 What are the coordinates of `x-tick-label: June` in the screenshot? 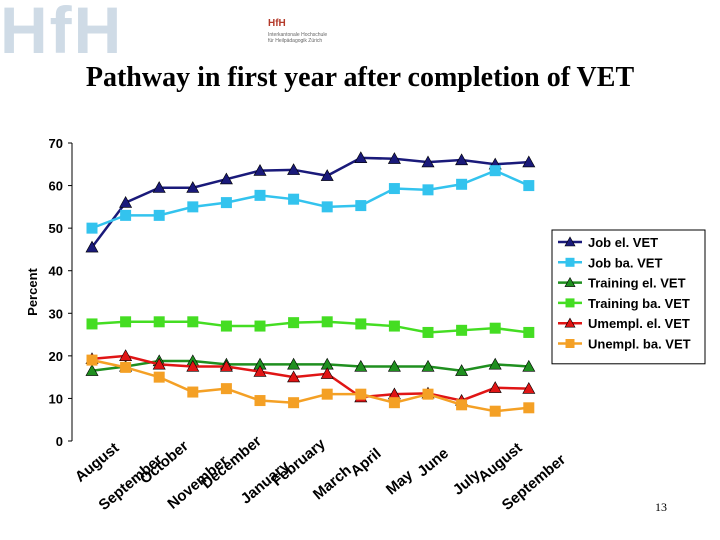 It's located at (433, 463).